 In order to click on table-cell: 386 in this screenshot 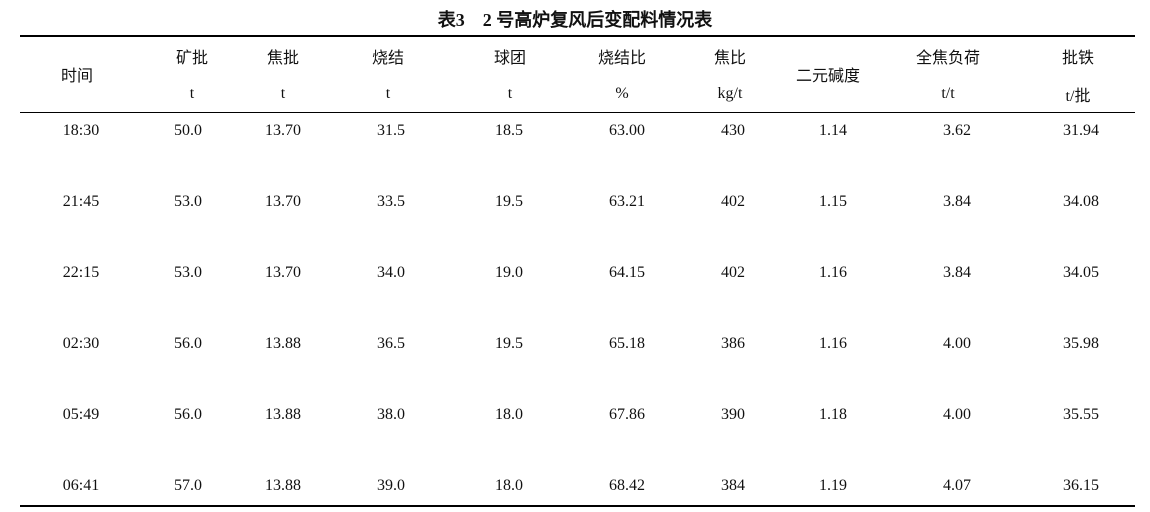, I will do `click(733, 343)`.